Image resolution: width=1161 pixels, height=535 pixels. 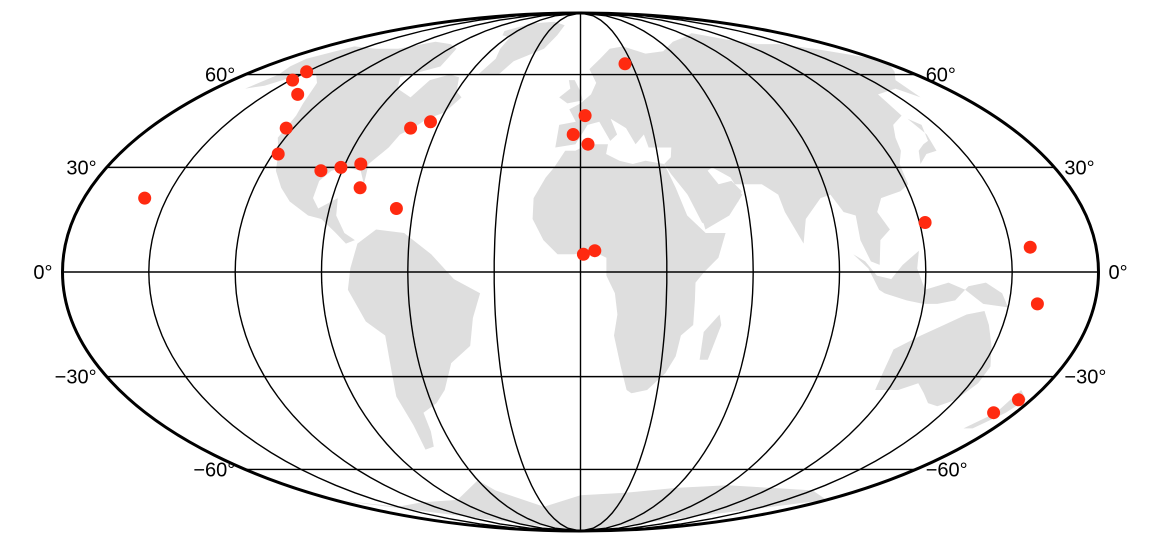 What do you see at coordinates (81, 168) in the screenshot?
I see `lat-label-left: 30°` at bounding box center [81, 168].